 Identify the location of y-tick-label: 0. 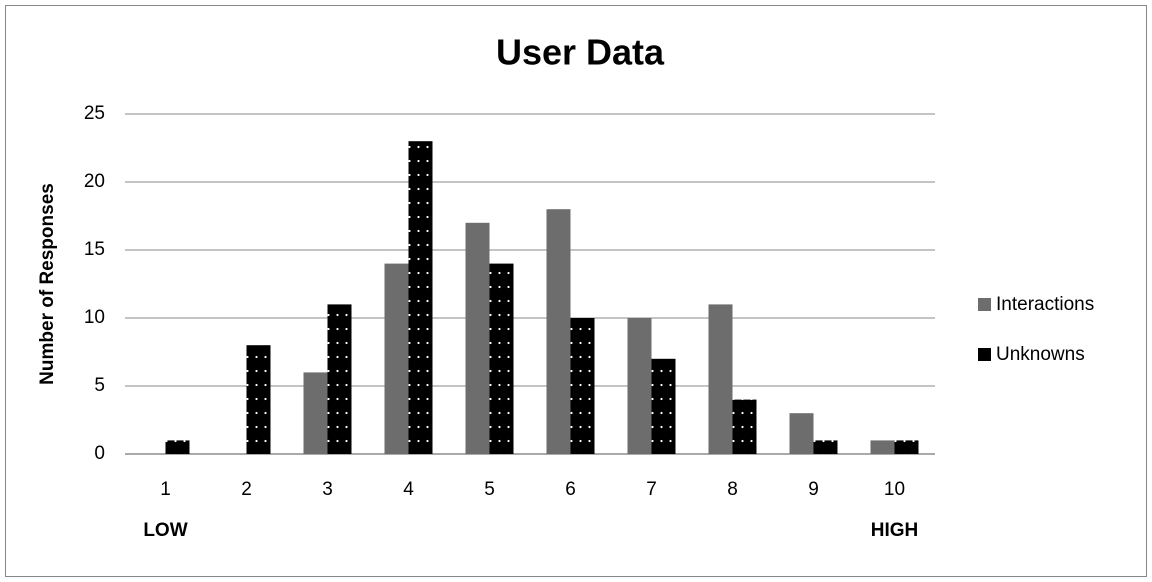
(99, 453).